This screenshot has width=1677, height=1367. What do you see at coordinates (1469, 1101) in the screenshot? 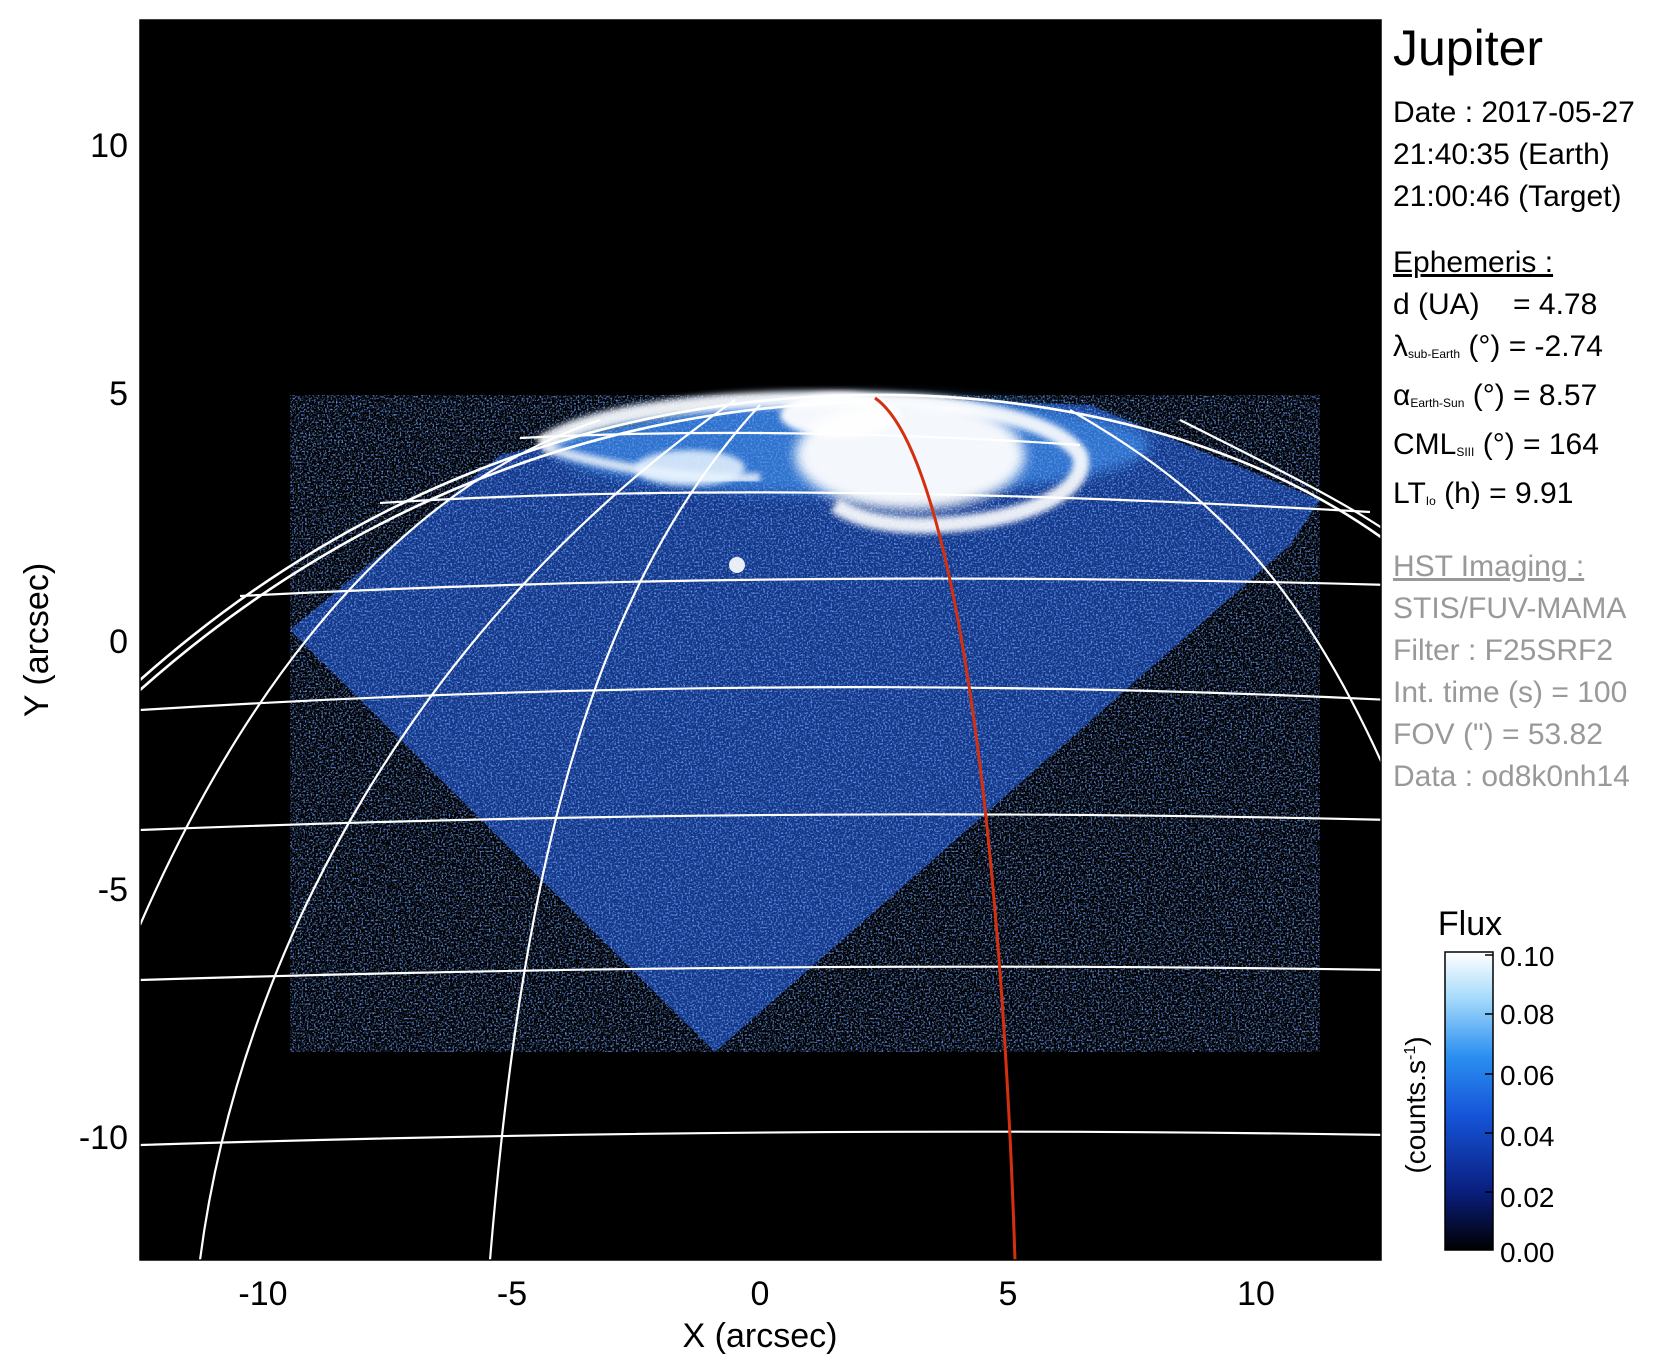
I see `colorbar-gradient` at bounding box center [1469, 1101].